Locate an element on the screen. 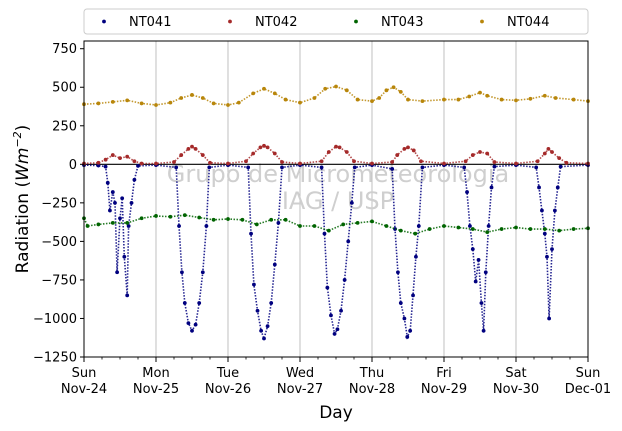  x-tick-label-date: Nov-26 is located at coordinates (228, 389).